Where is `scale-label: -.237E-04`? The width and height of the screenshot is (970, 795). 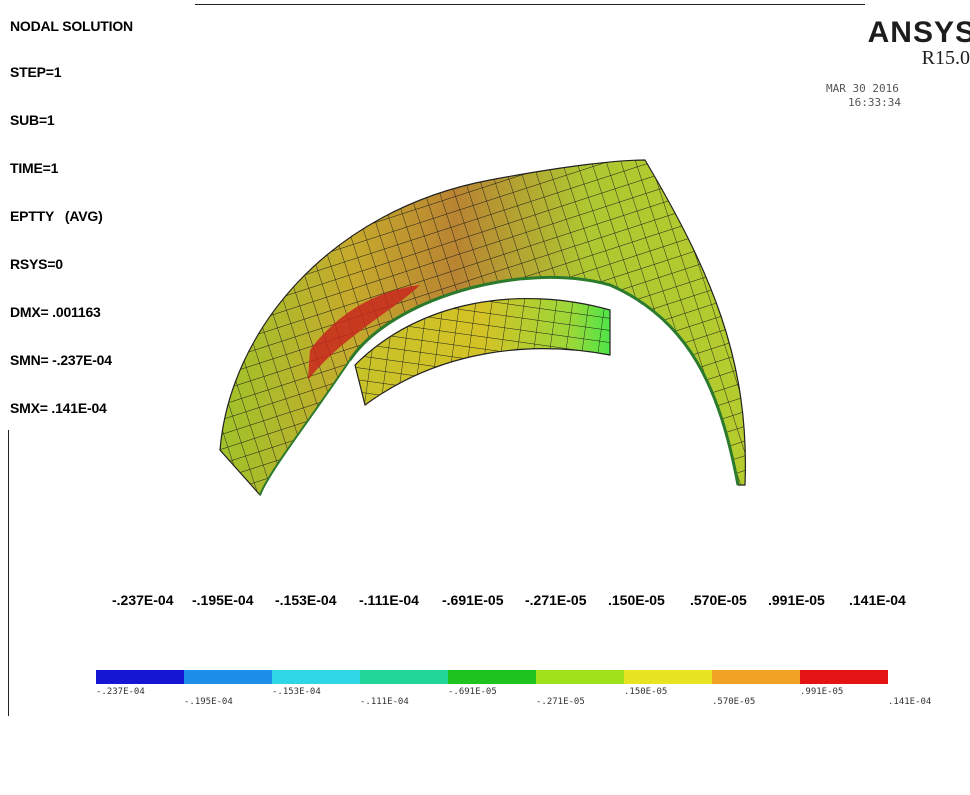
scale-label: -.237E-04 is located at coordinates (120, 692).